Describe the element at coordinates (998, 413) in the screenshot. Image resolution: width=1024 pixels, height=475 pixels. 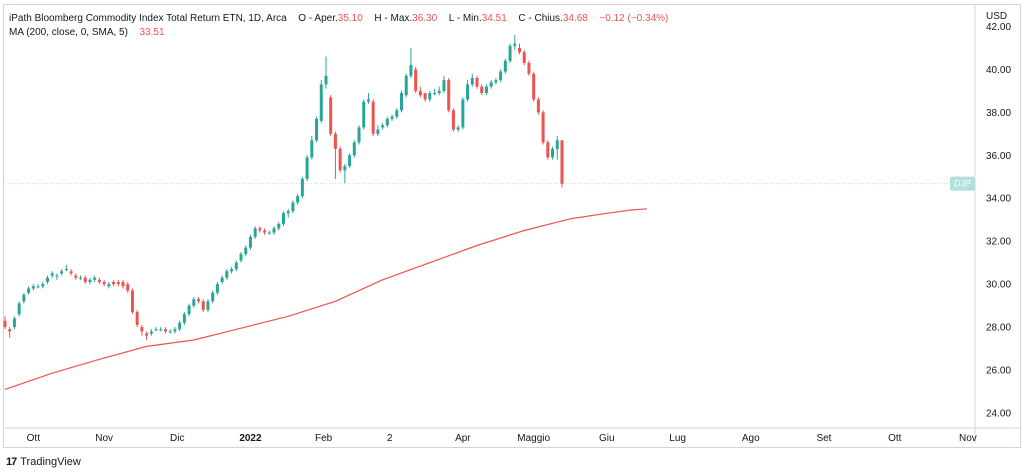
I see `price-tick-label: 24.00` at that location.